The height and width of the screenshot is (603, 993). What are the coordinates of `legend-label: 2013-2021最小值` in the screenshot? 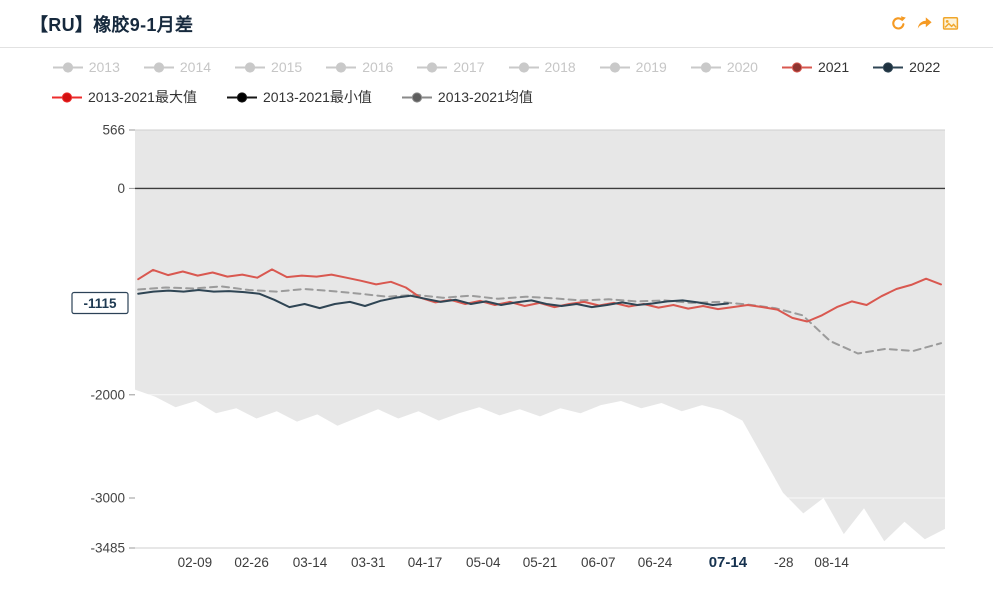 It's located at (317, 97).